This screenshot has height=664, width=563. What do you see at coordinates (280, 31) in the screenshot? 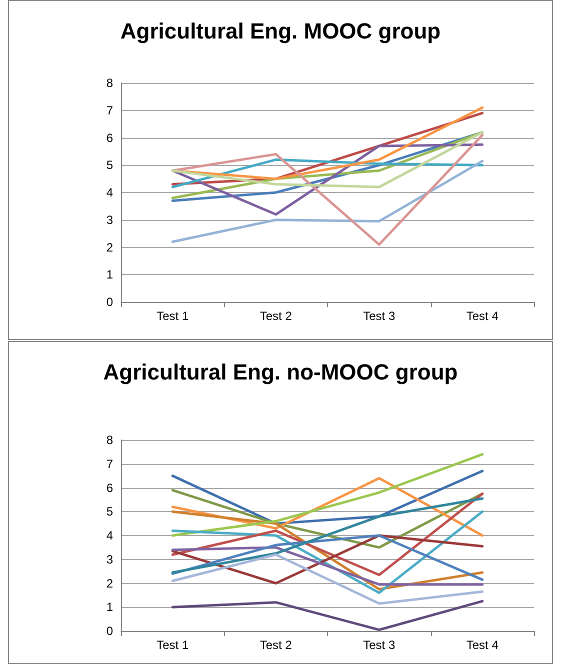
I see `chart-title: Agricultural Eng. MOOC group` at bounding box center [280, 31].